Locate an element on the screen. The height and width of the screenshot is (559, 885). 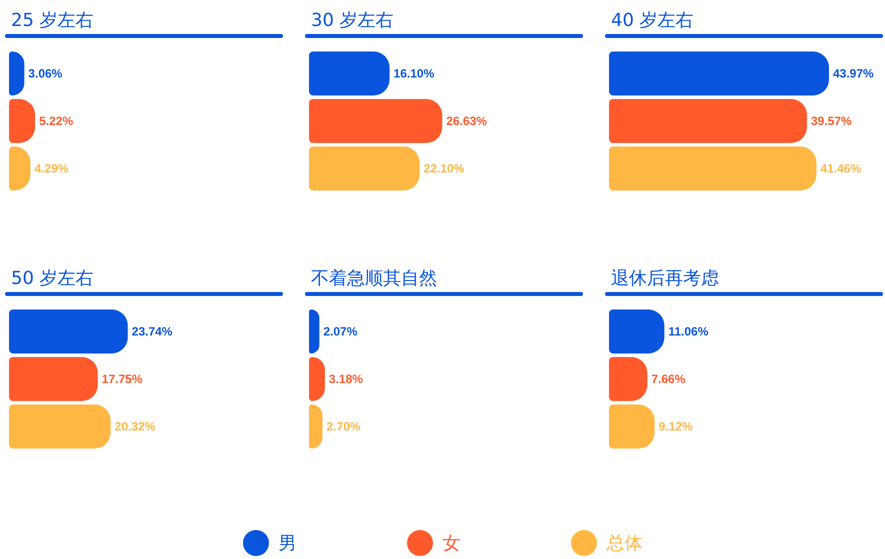
chart-title: 25 岁左右 is located at coordinates (52, 21).